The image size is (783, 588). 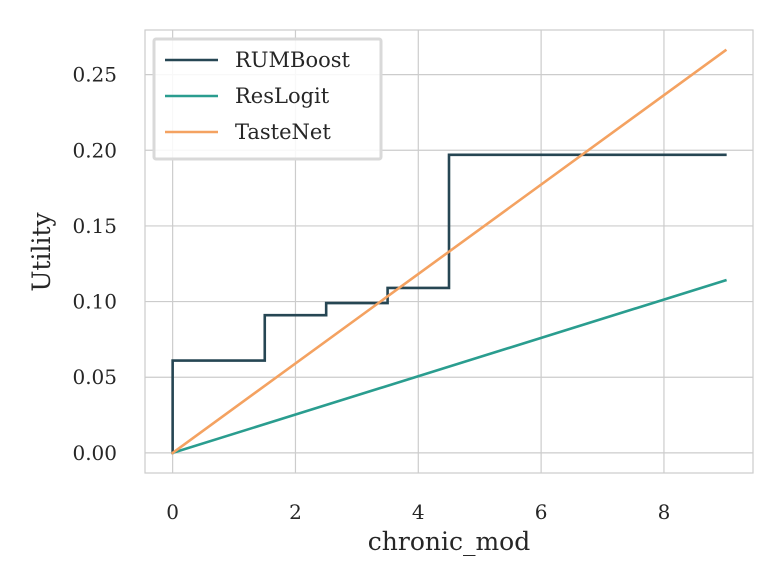 What do you see at coordinates (94, 150) in the screenshot?
I see `y-tick-label: 0.20` at bounding box center [94, 150].